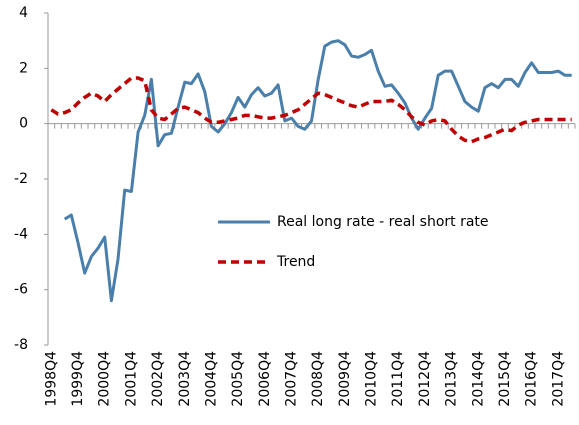  Describe the element at coordinates (238, 379) in the screenshot. I see `x-tick-label: 2005Q4` at that location.